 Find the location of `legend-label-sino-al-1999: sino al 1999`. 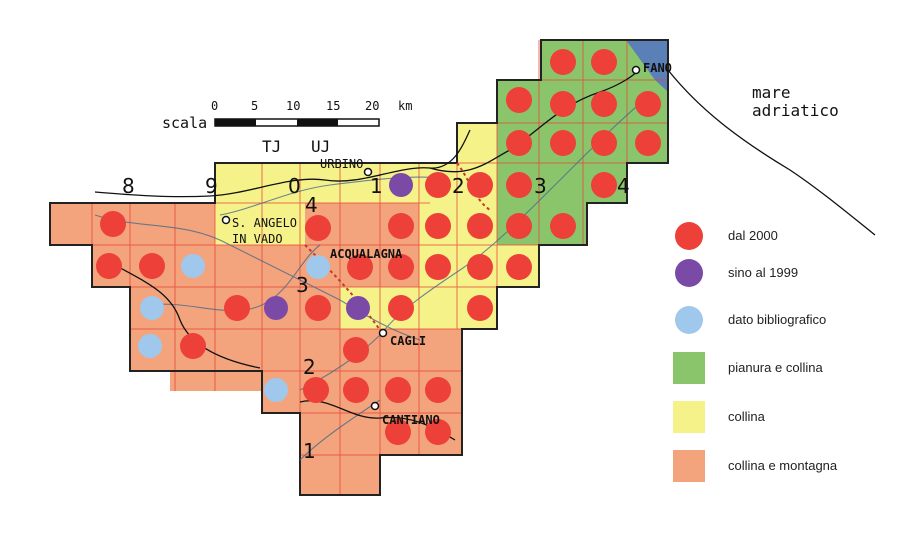

legend-label-sino-al-1999: sino al 1999 is located at coordinates (763, 272).